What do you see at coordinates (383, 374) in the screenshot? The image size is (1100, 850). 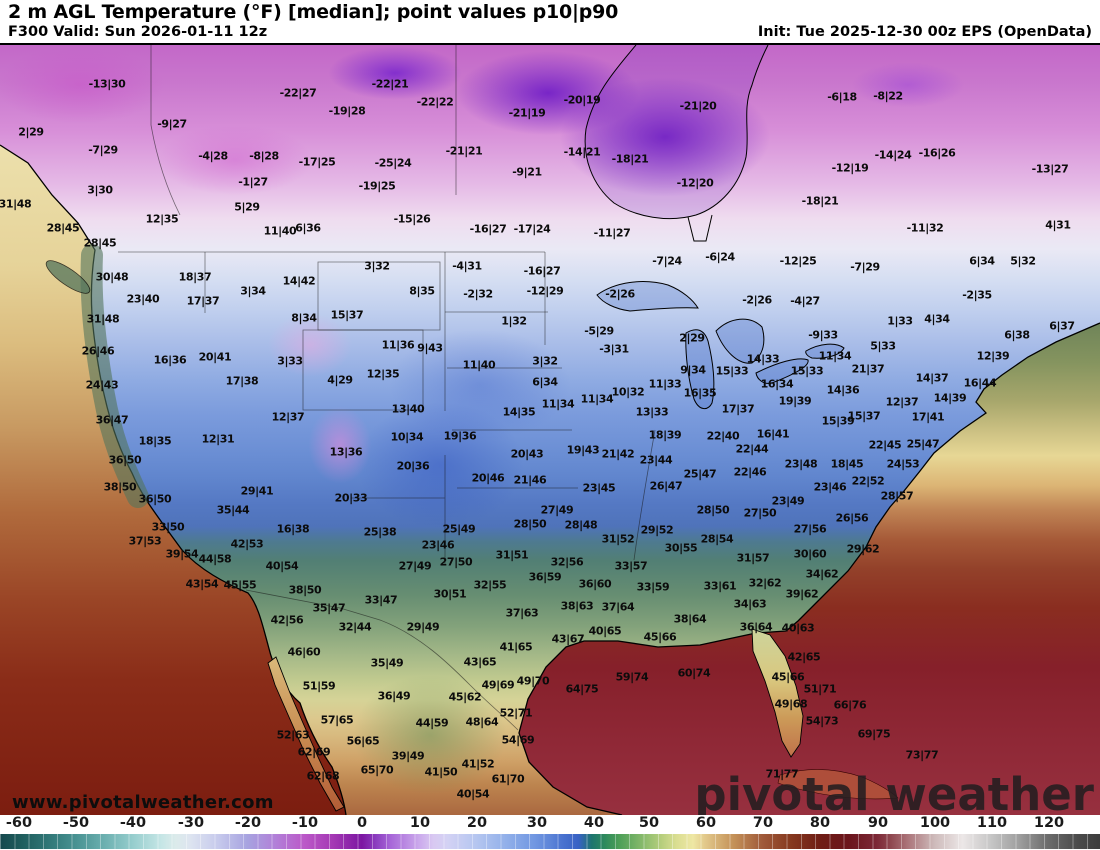 I see `point-value: 12|35` at bounding box center [383, 374].